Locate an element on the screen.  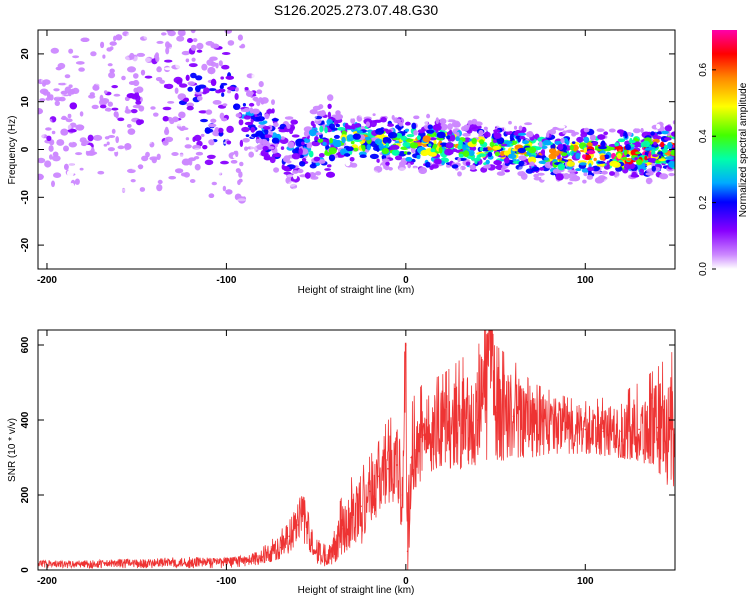
colorbar-tick-label: 0.6 is located at coordinates (703, 69).